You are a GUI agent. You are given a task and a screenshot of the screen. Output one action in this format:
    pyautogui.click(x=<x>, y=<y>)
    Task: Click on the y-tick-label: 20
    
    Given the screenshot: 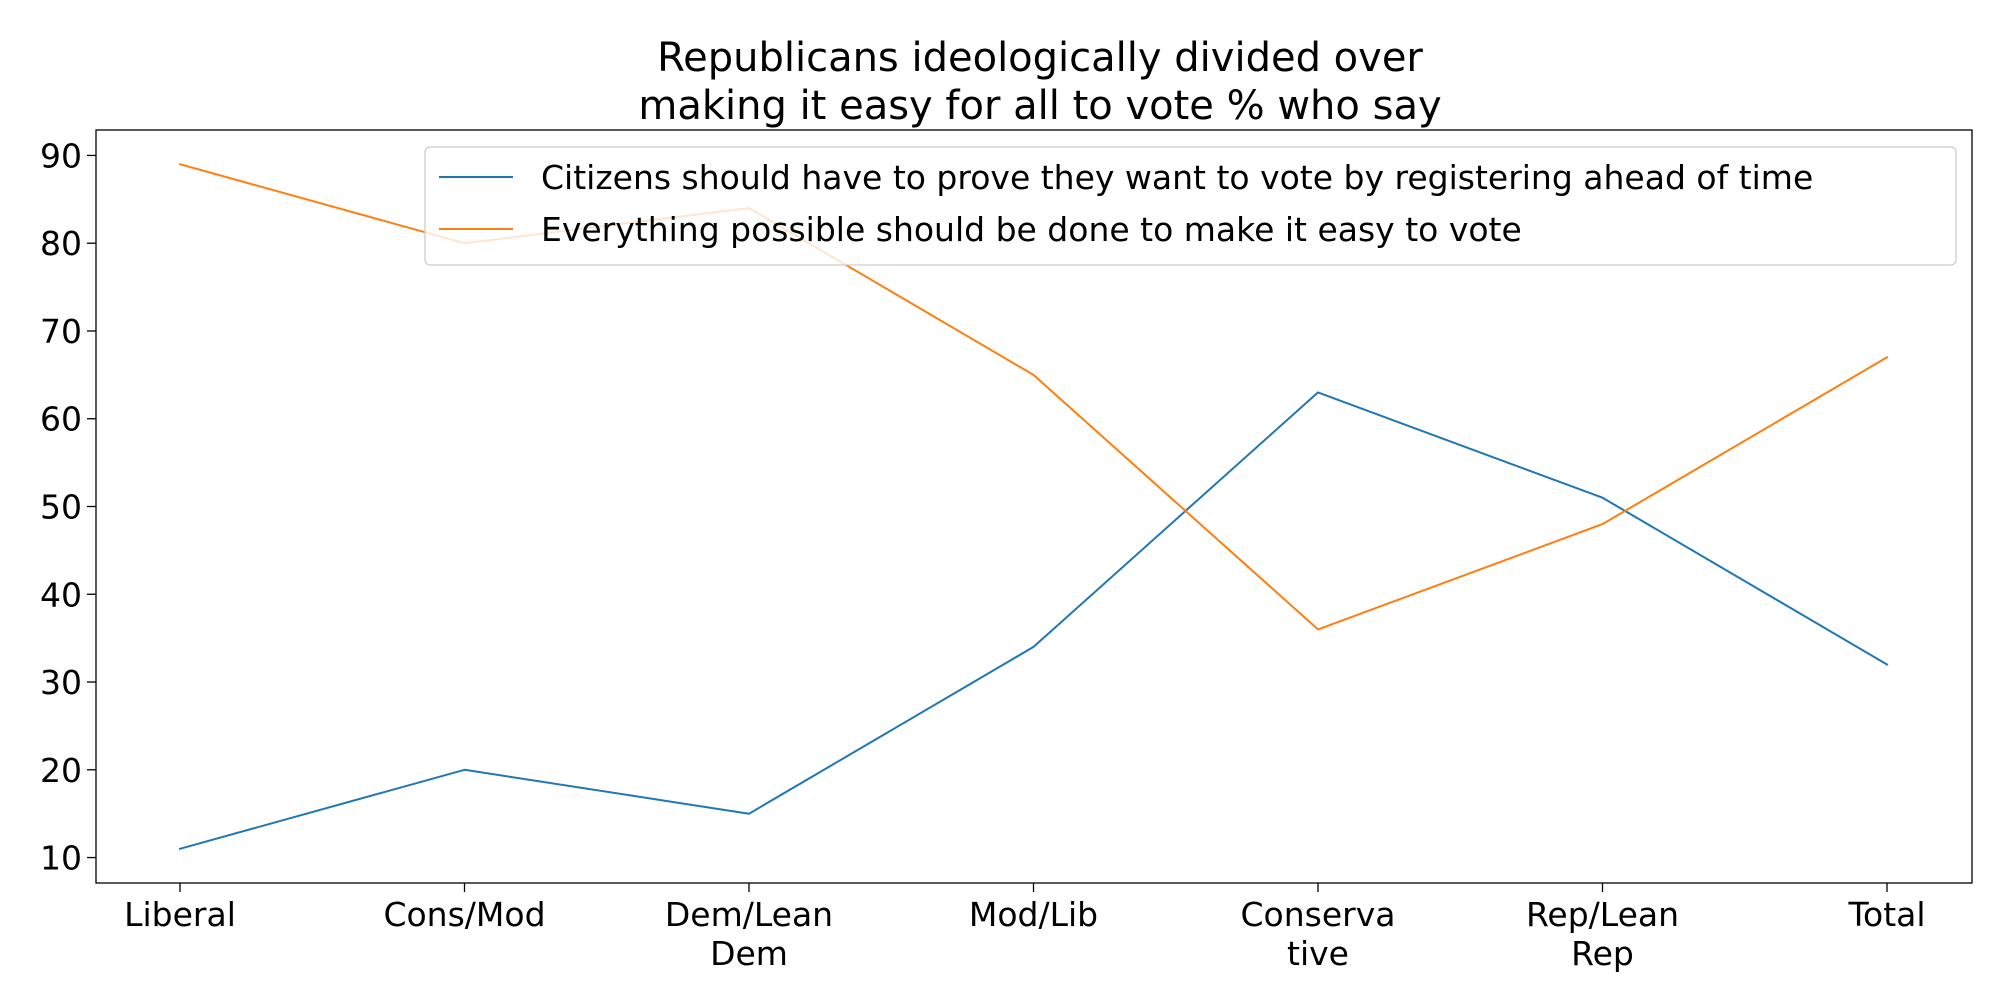 What is the action you would take?
    pyautogui.click(x=61, y=770)
    